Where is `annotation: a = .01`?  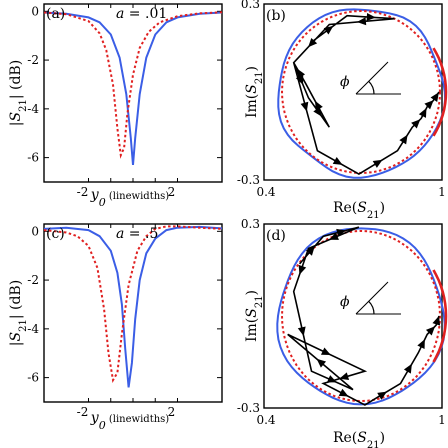 annotation: a = .01 is located at coordinates (141, 14).